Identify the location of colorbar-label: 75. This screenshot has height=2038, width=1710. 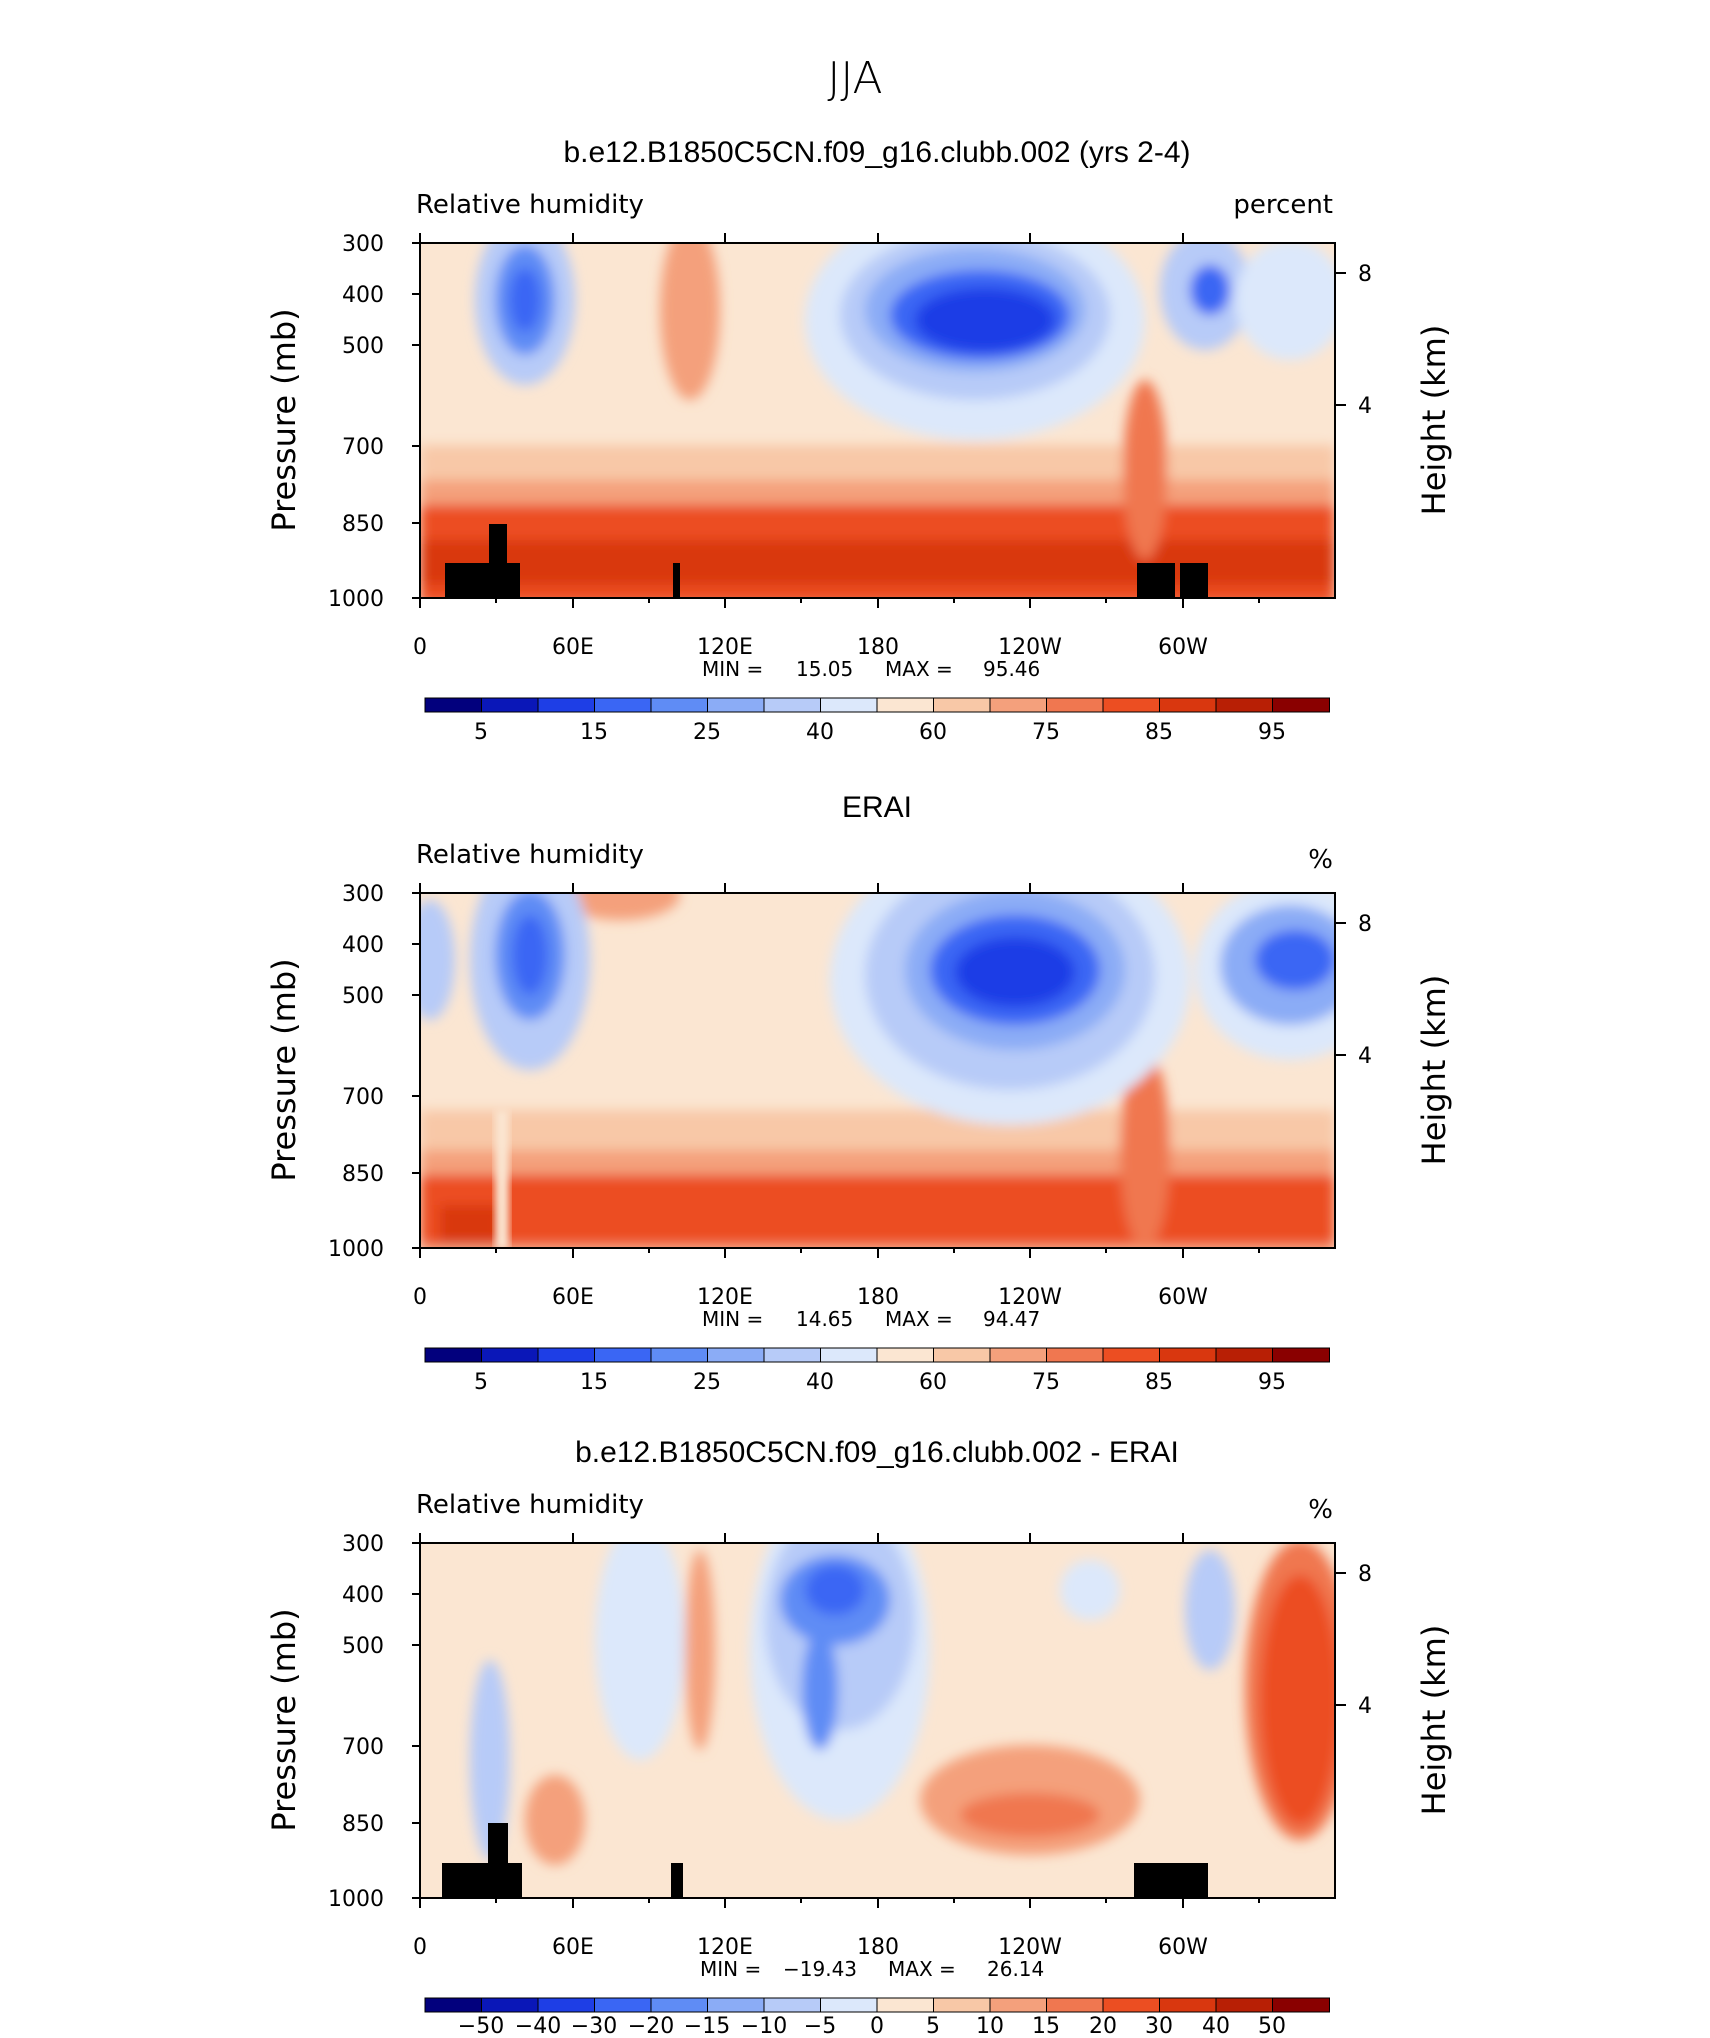
(1046, 732).